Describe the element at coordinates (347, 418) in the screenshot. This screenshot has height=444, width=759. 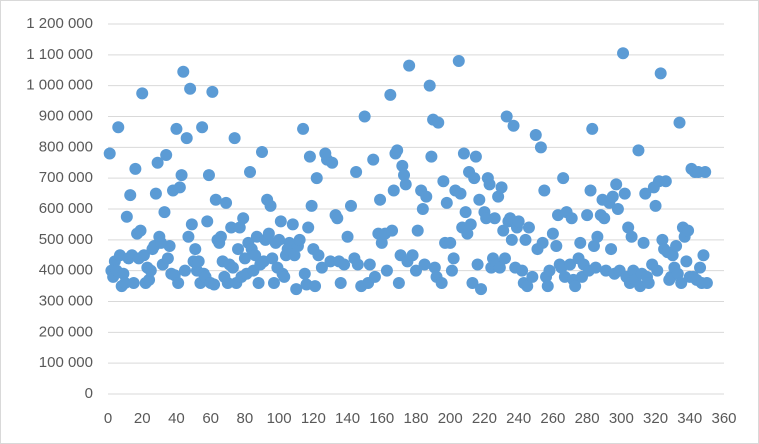
I see `x-tick-label: 140` at that location.